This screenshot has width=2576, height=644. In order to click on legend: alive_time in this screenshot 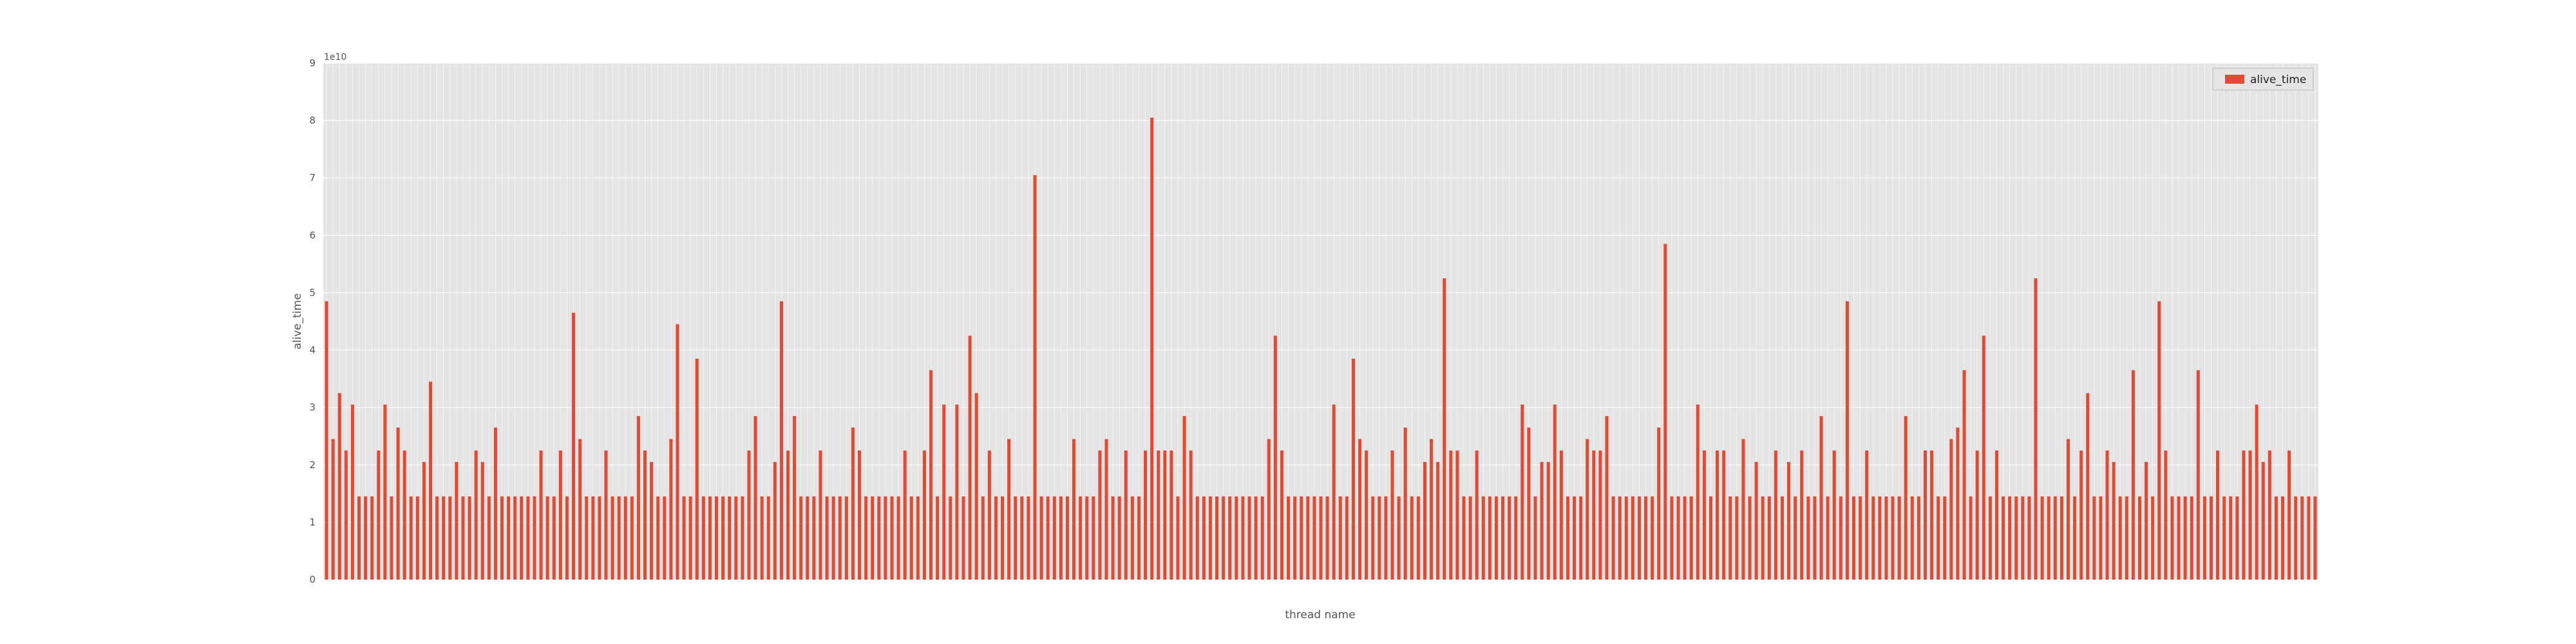, I will do `click(2263, 79)`.